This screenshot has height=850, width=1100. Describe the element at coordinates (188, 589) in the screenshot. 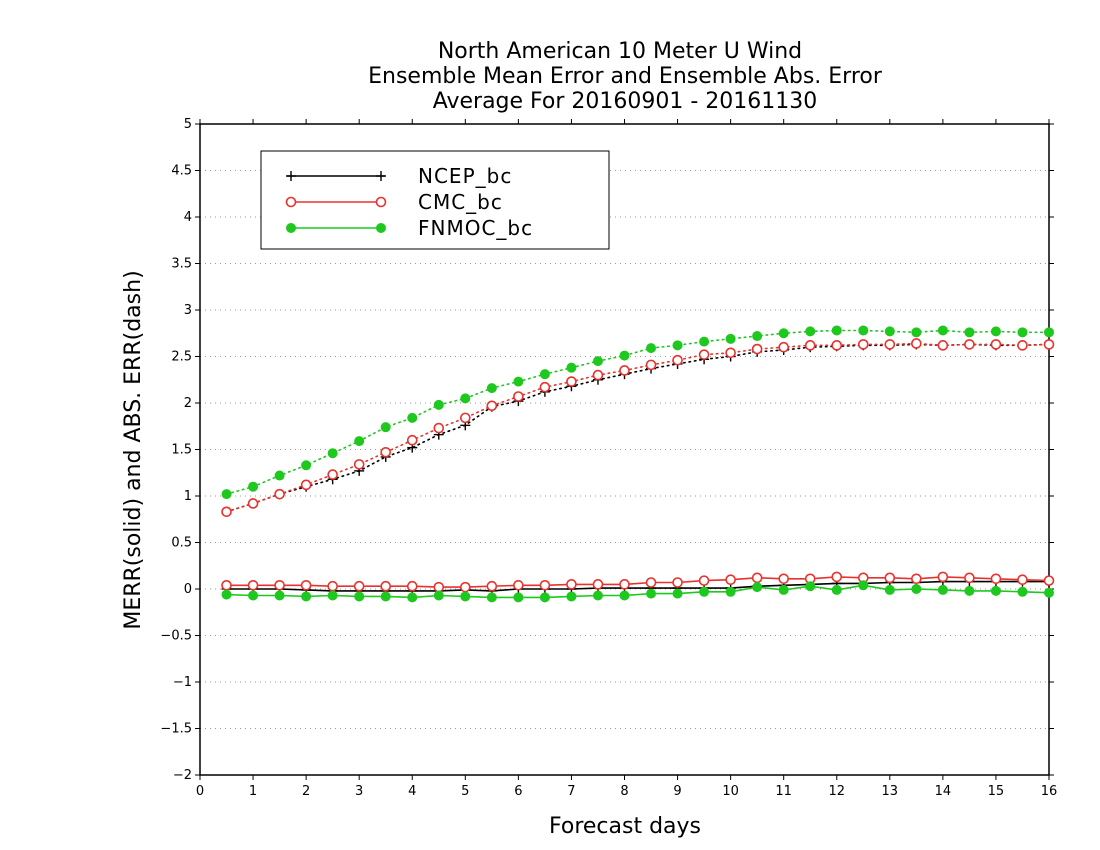

I see `y-tick-label: 0` at that location.